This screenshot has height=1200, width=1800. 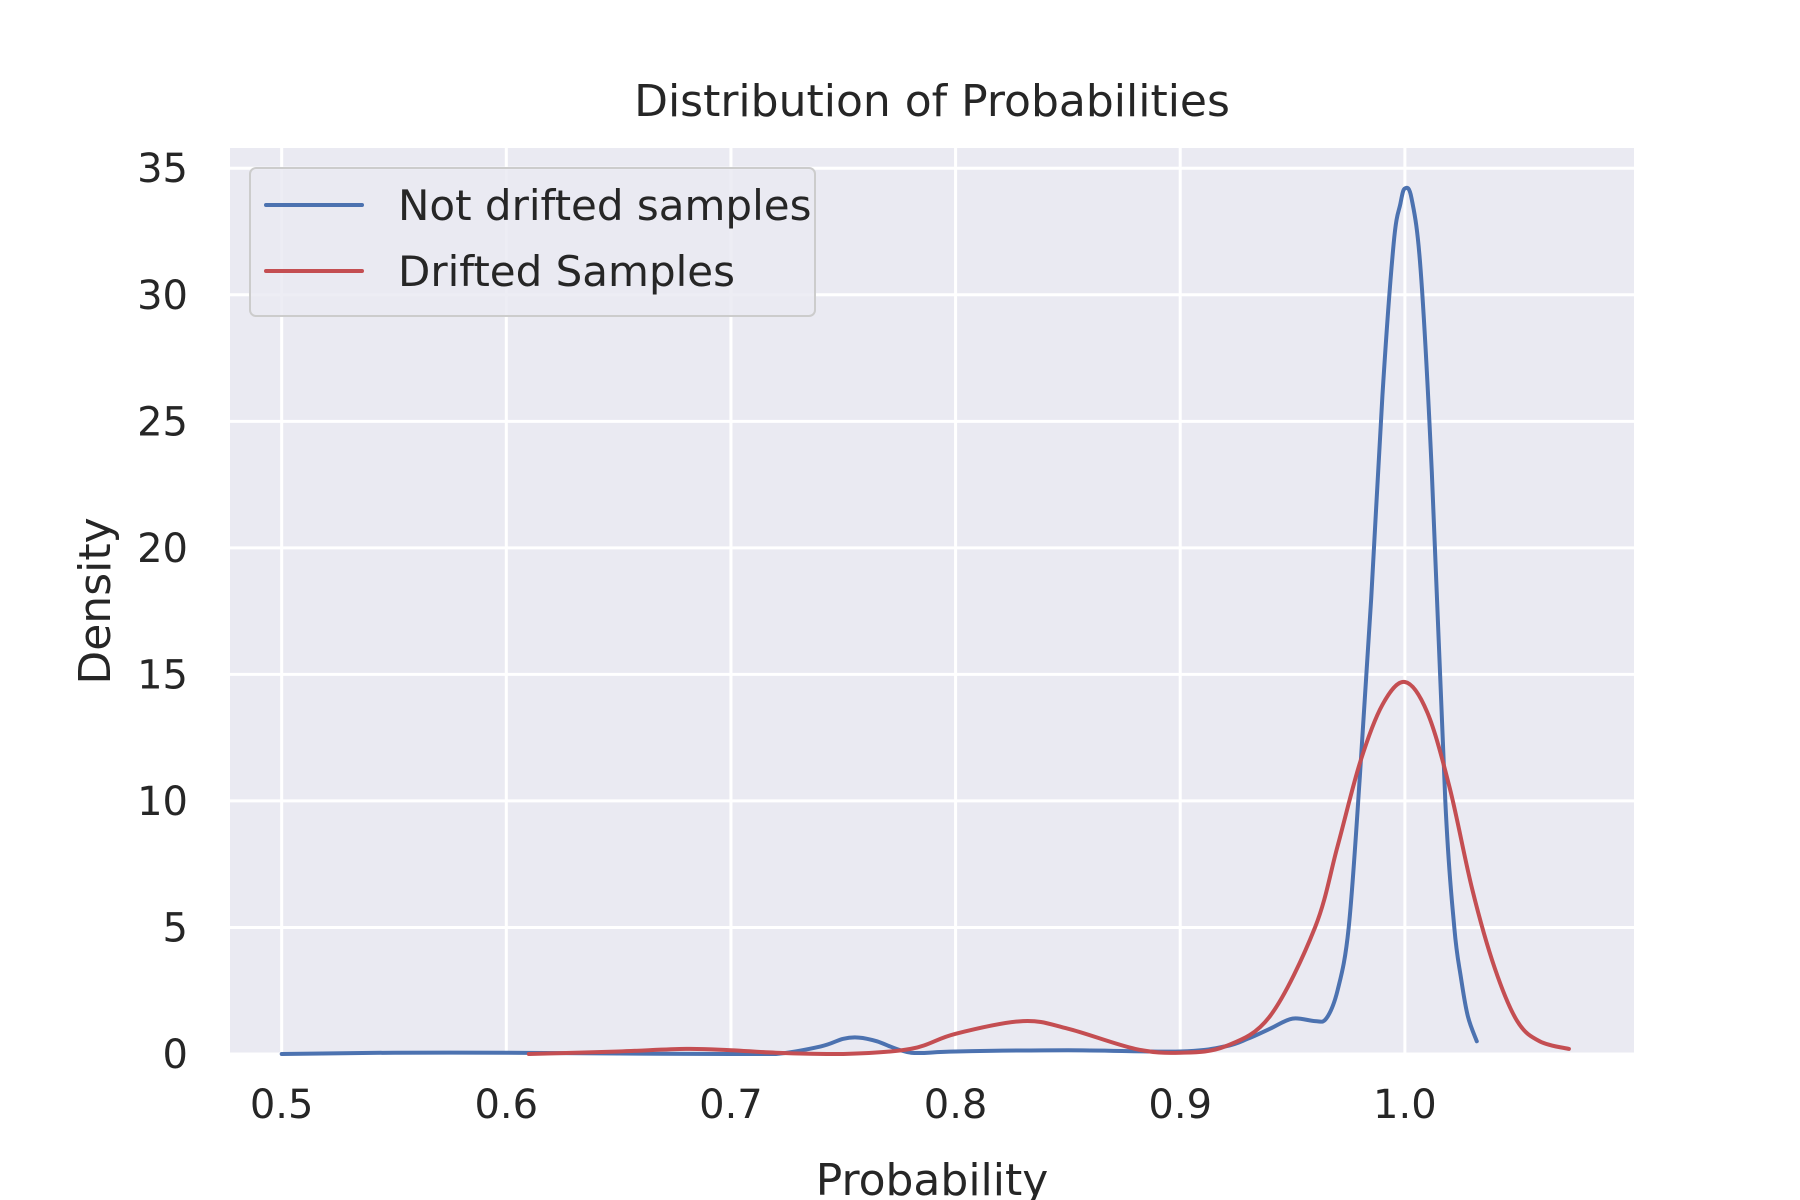 What do you see at coordinates (956, 1105) in the screenshot?
I see `x-tick-label: 0.8` at bounding box center [956, 1105].